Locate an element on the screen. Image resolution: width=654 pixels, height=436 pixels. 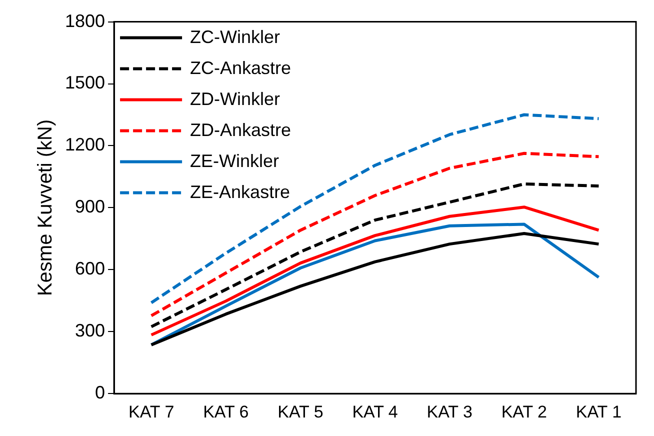
y-tick-label: 1800 is located at coordinates (85, 20).